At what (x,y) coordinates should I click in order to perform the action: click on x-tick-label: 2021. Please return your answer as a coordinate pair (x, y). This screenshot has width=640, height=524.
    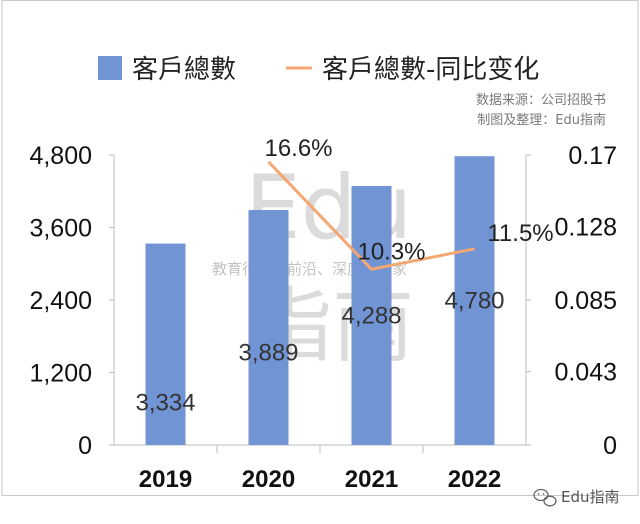
    Looking at the image, I should click on (371, 479).